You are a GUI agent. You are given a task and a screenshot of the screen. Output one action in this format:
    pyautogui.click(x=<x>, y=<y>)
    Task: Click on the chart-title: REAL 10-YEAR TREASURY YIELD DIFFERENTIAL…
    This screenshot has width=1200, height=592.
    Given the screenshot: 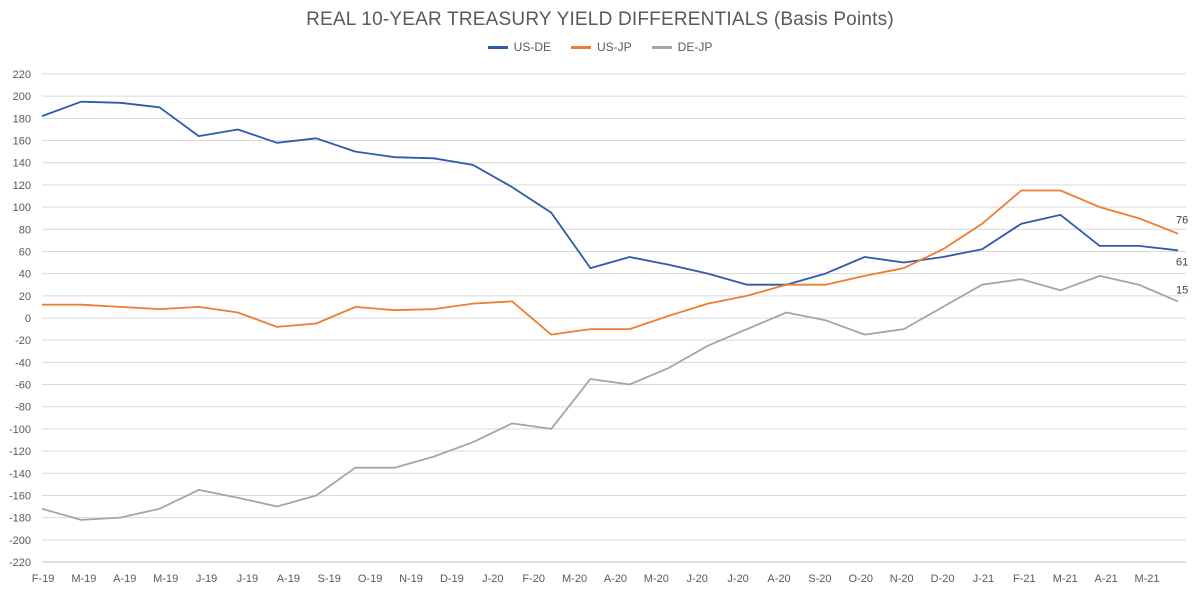 What is the action you would take?
    pyautogui.click(x=600, y=19)
    